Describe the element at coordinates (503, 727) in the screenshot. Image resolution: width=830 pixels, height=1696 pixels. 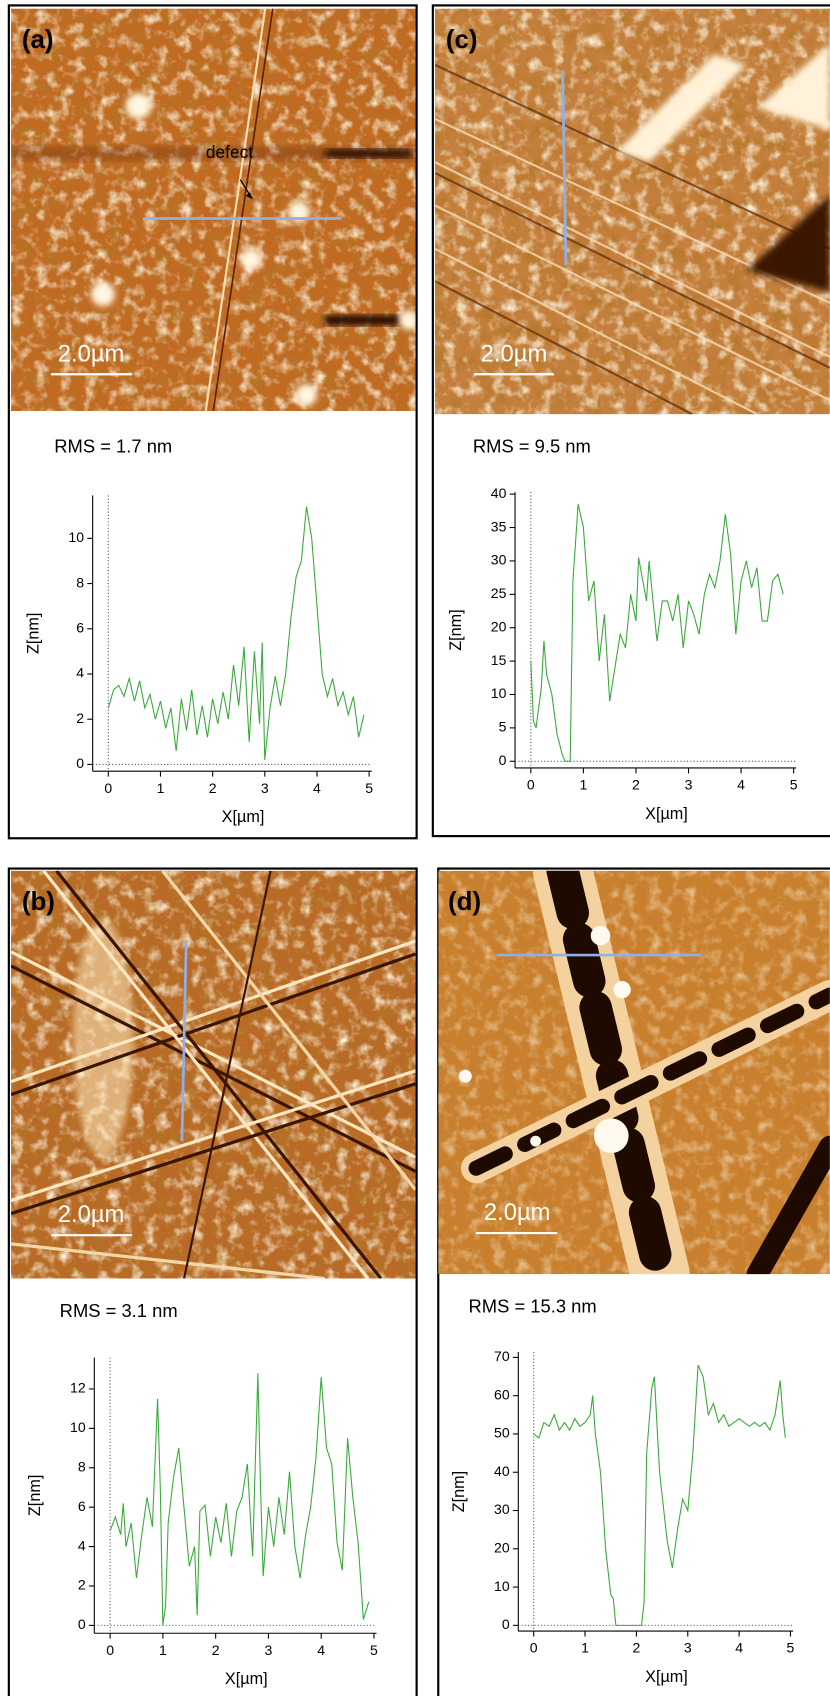
I see `y-tick-label: 5` at that location.